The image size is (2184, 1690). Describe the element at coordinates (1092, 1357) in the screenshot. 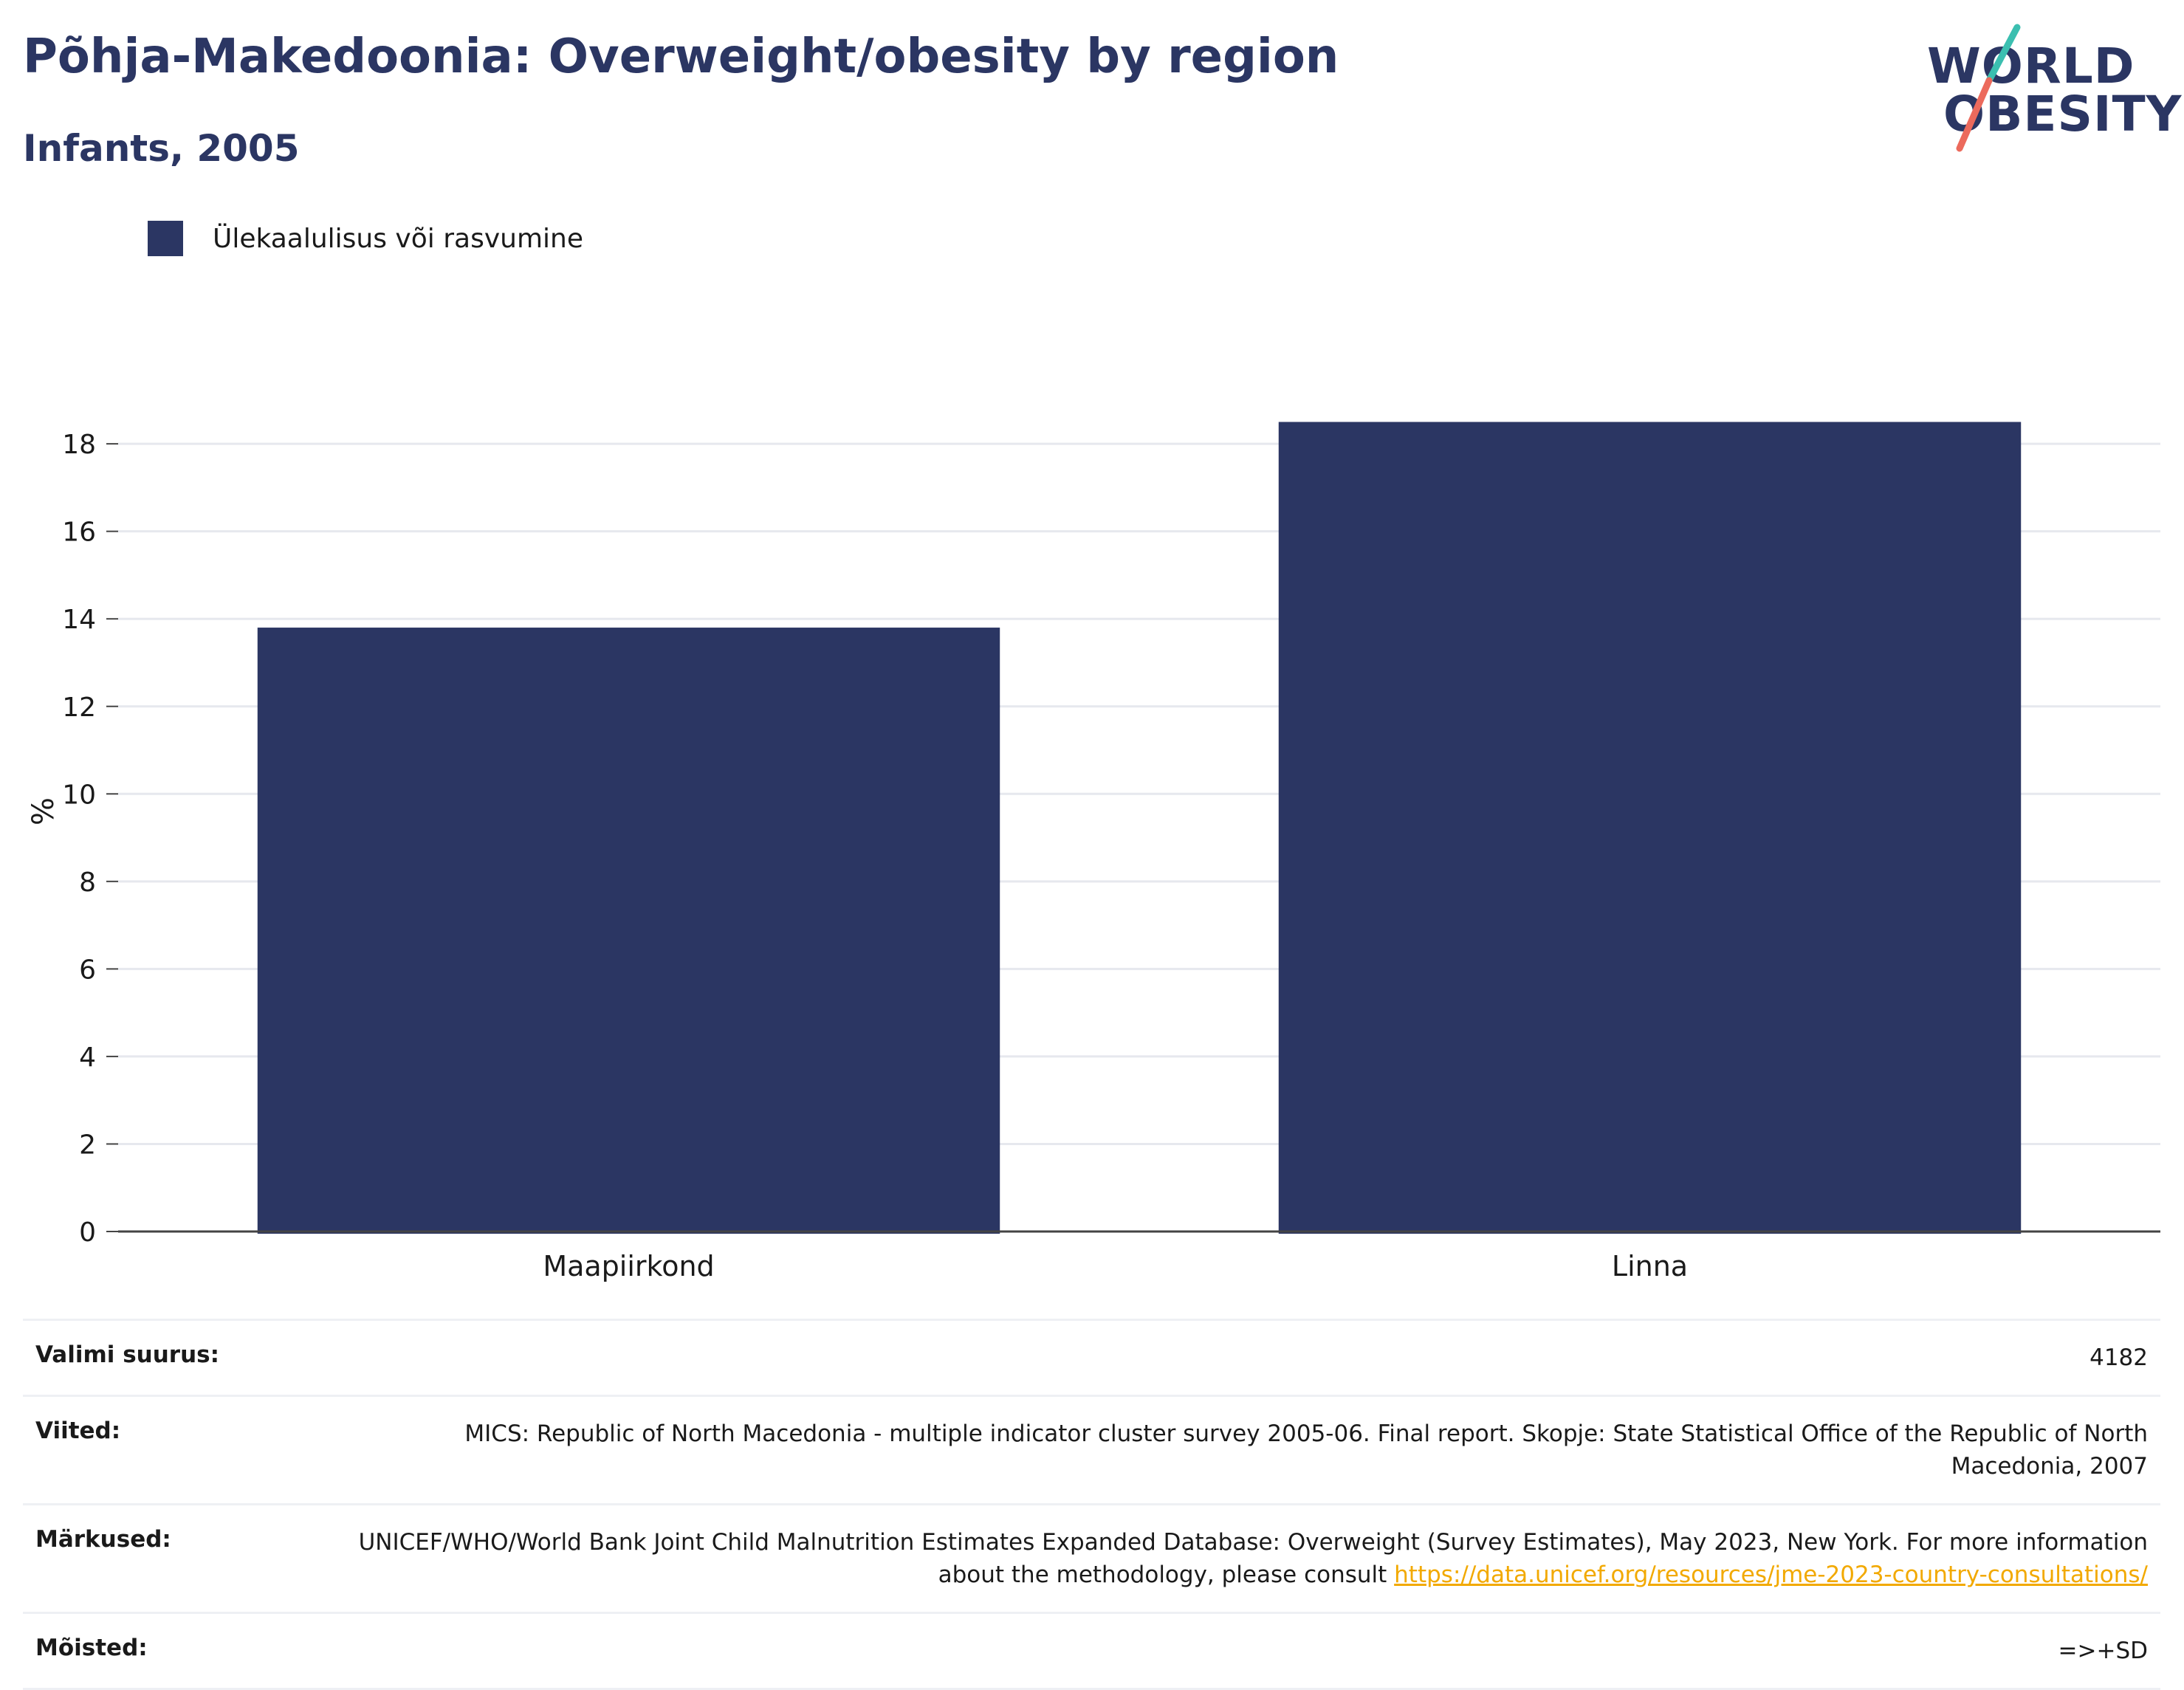

I see `info-row-sample-size: Valimi suurus: 4182` at that location.